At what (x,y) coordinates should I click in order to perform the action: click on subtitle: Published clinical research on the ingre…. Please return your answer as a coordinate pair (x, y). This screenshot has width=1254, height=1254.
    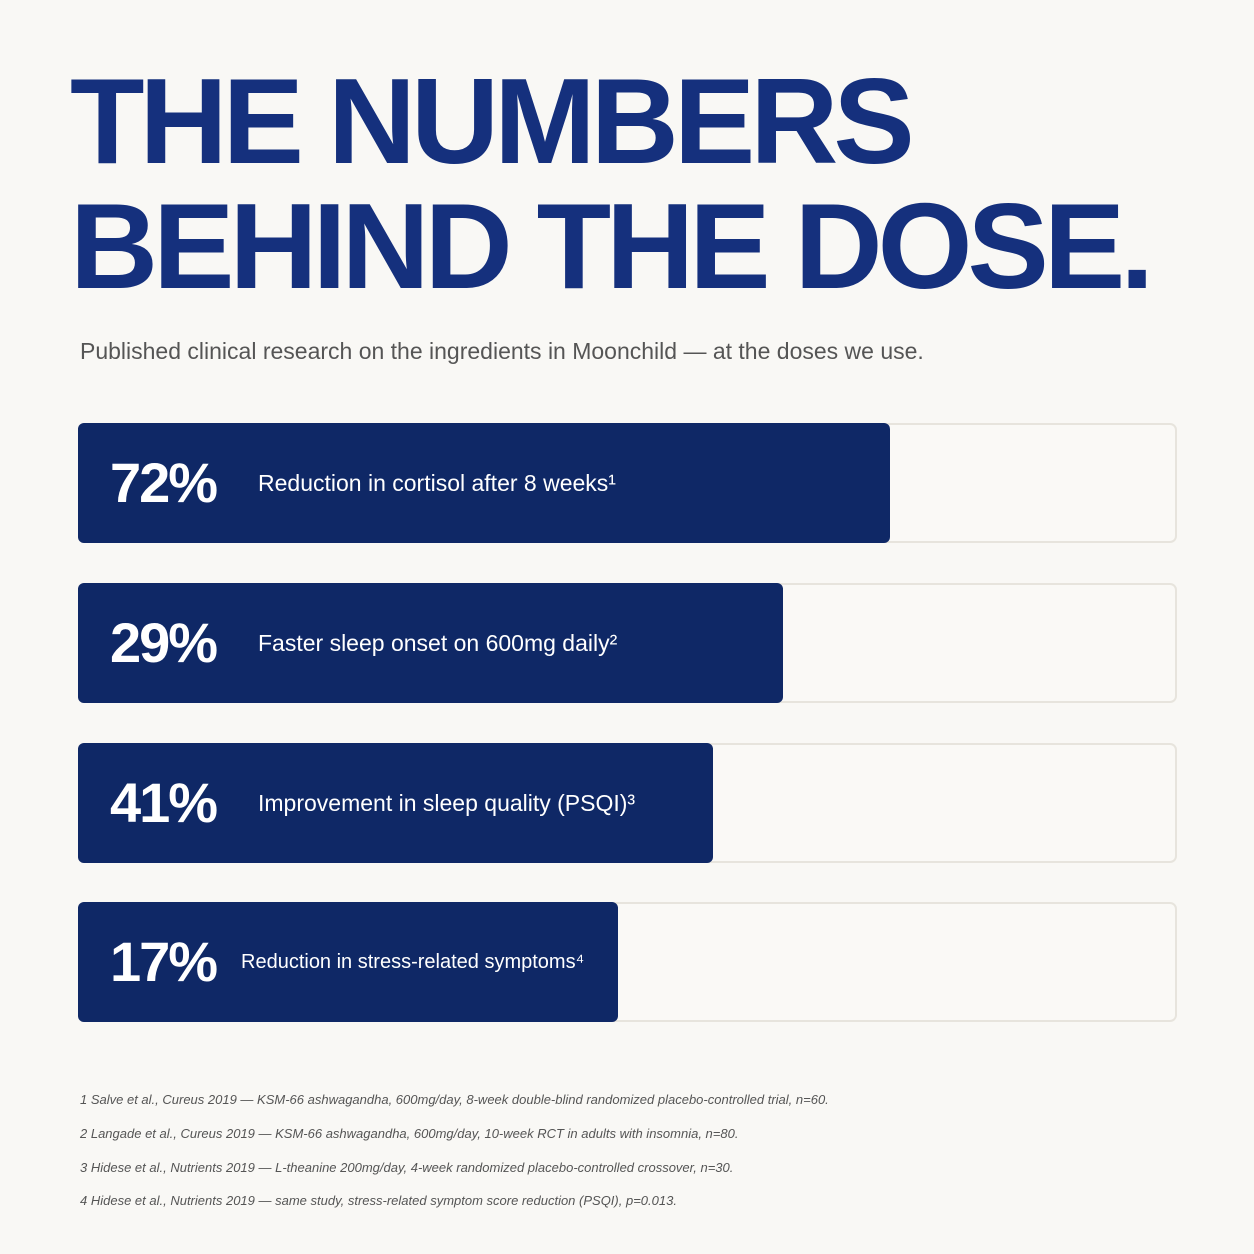
    Looking at the image, I should click on (502, 351).